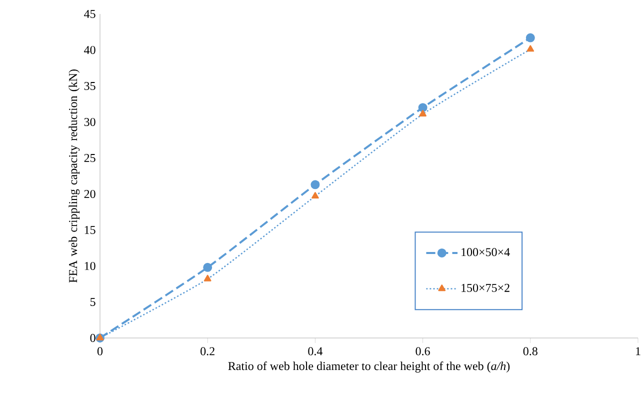 Image resolution: width=641 pixels, height=414 pixels. Describe the element at coordinates (486, 252) in the screenshot. I see `legend-label: 100×50×4` at that location.